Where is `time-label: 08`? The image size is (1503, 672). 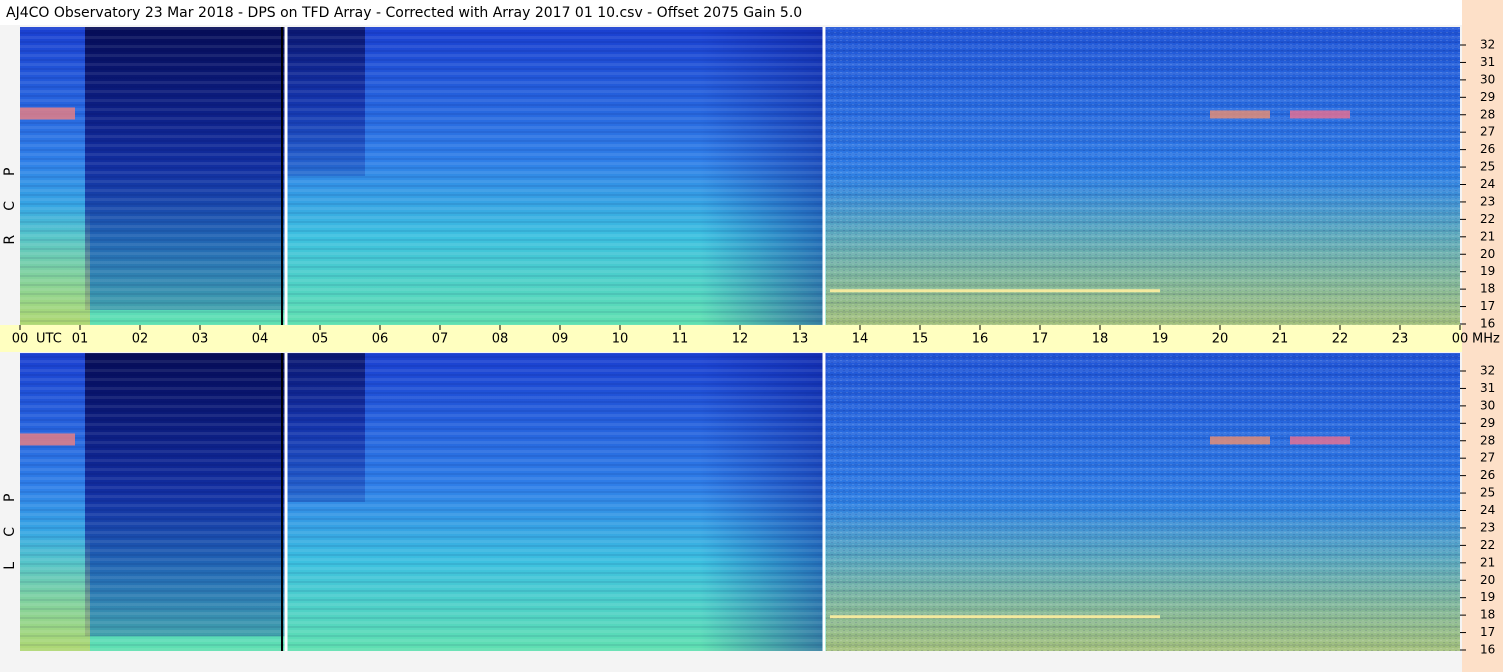 time-label: 08 is located at coordinates (500, 339).